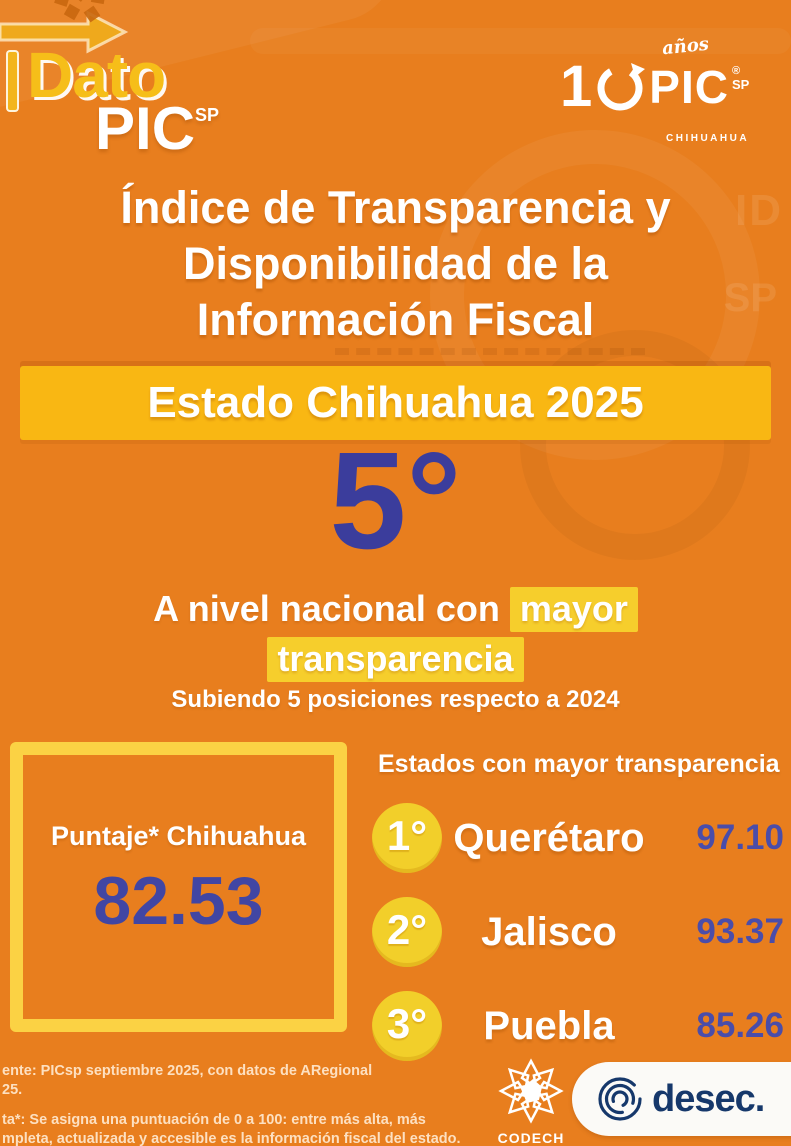  What do you see at coordinates (549, 837) in the screenshot?
I see `state-name-1: Querétaro` at bounding box center [549, 837].